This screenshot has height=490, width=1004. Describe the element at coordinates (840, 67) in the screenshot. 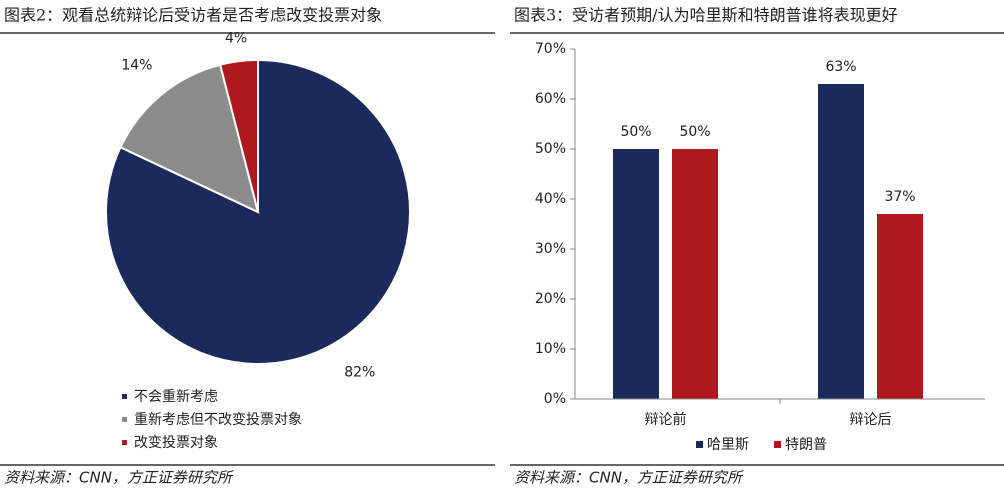

I see `value-label: 63%` at that location.